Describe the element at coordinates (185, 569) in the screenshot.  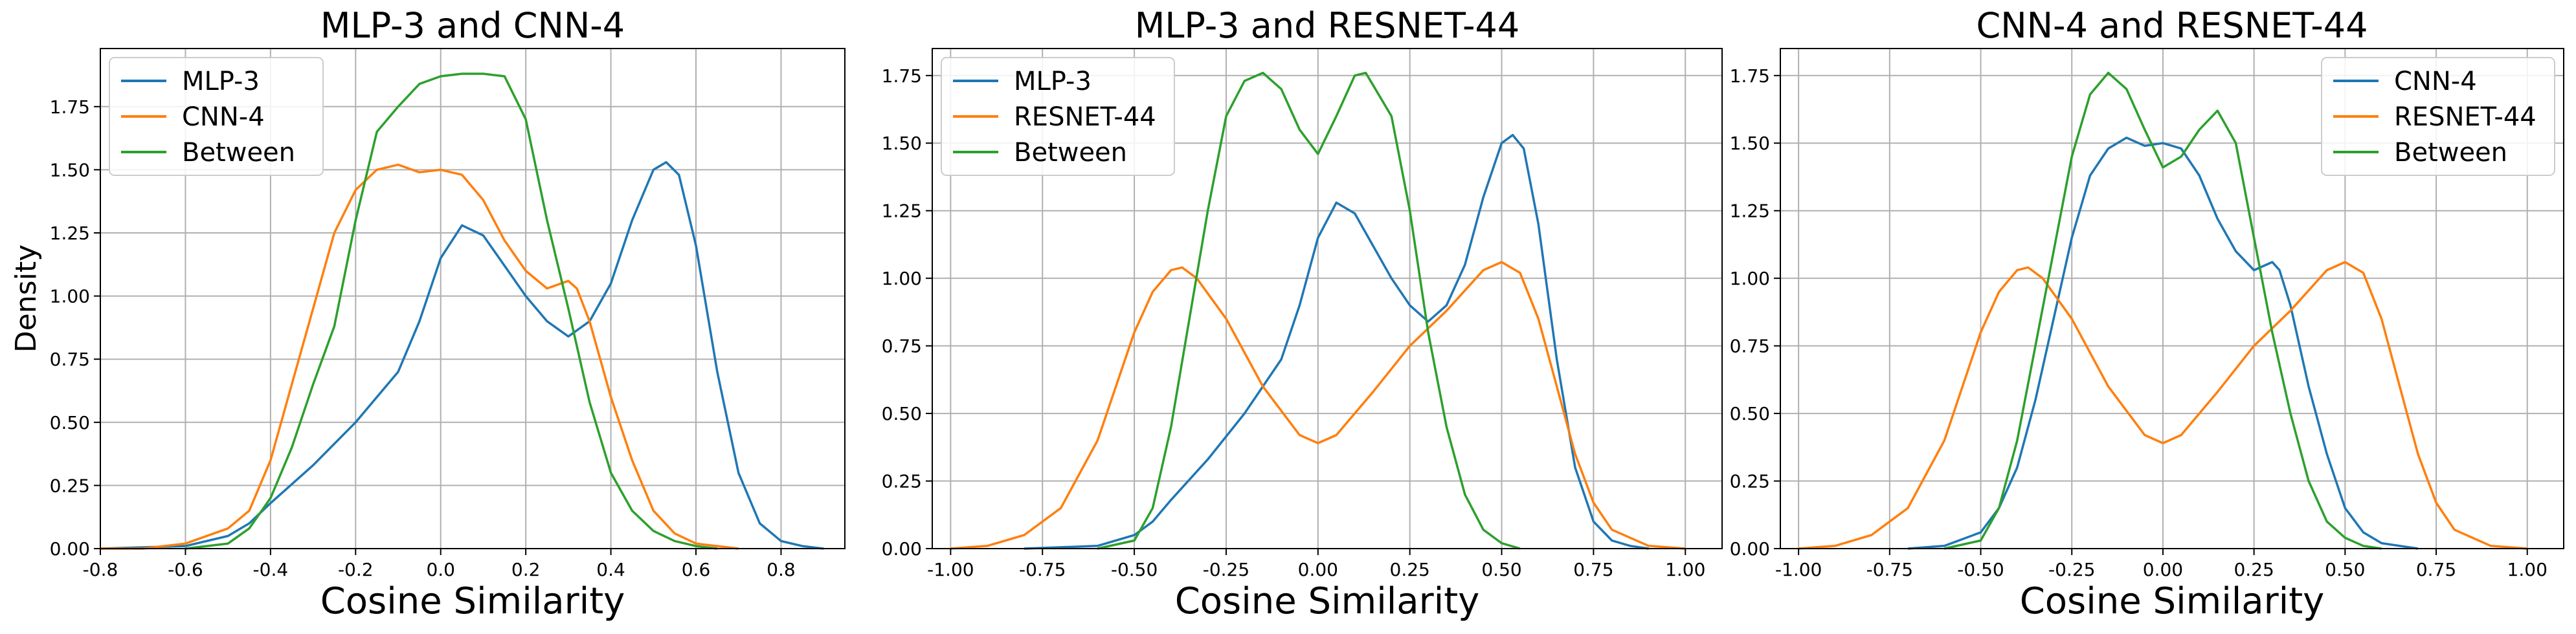
I see `x-tick-label: -0.6` at that location.